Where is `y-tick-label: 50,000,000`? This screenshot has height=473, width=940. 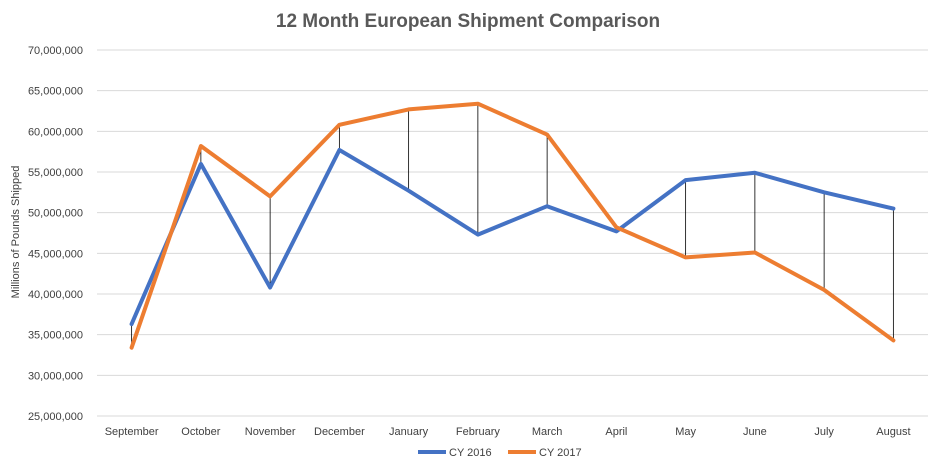
y-tick-label: 50,000,000 is located at coordinates (55, 214).